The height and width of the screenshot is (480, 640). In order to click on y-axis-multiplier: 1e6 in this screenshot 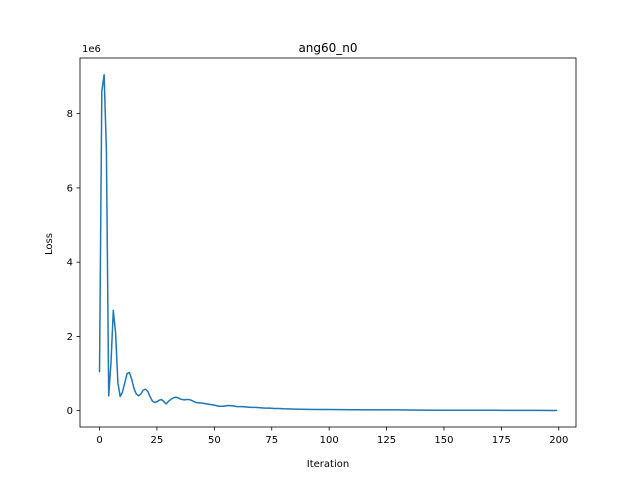, I will do `click(91, 49)`.